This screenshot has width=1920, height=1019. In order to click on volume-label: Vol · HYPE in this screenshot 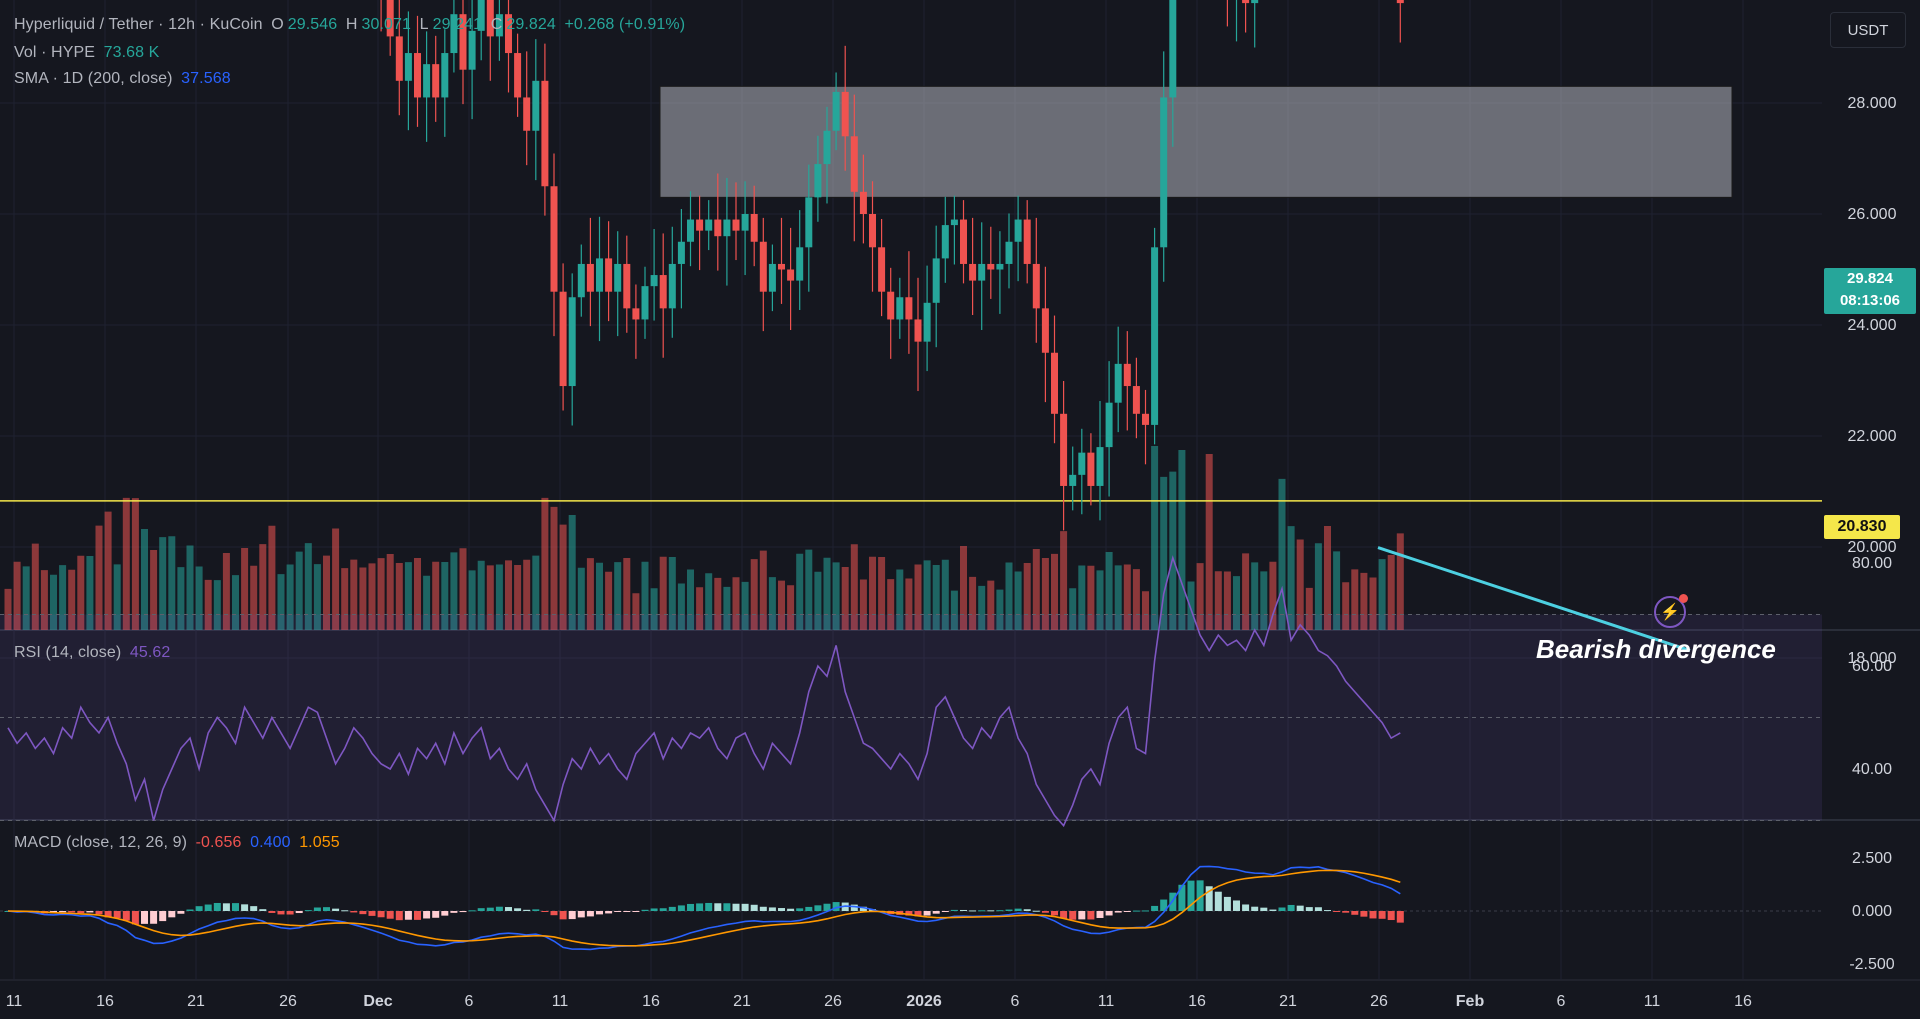, I will do `click(55, 52)`.